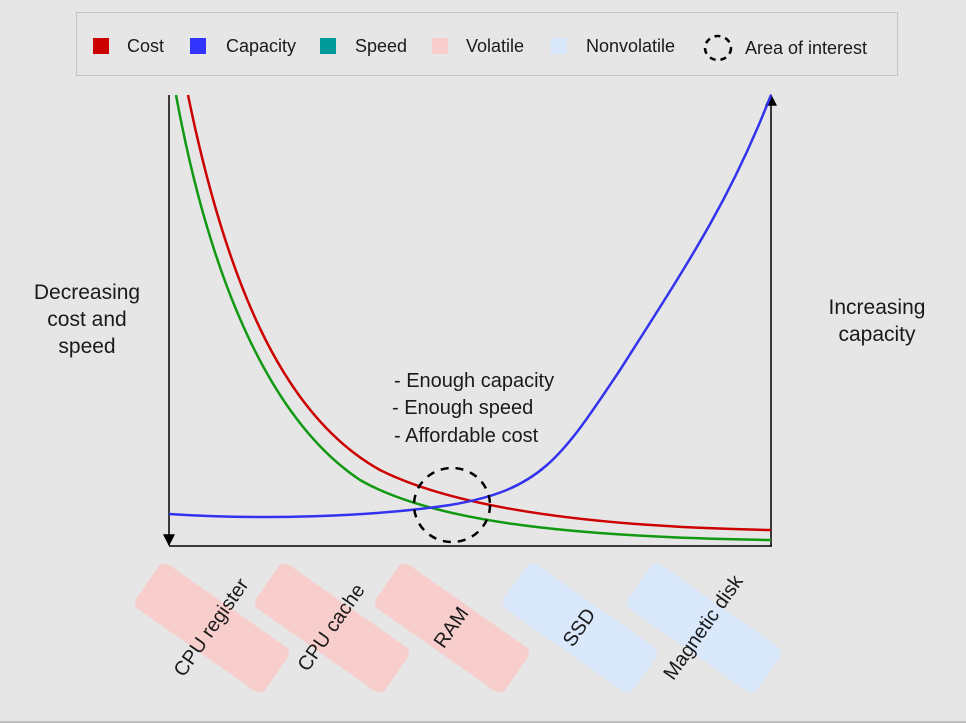  I want to click on legend-swatch-cost, so click(101, 46).